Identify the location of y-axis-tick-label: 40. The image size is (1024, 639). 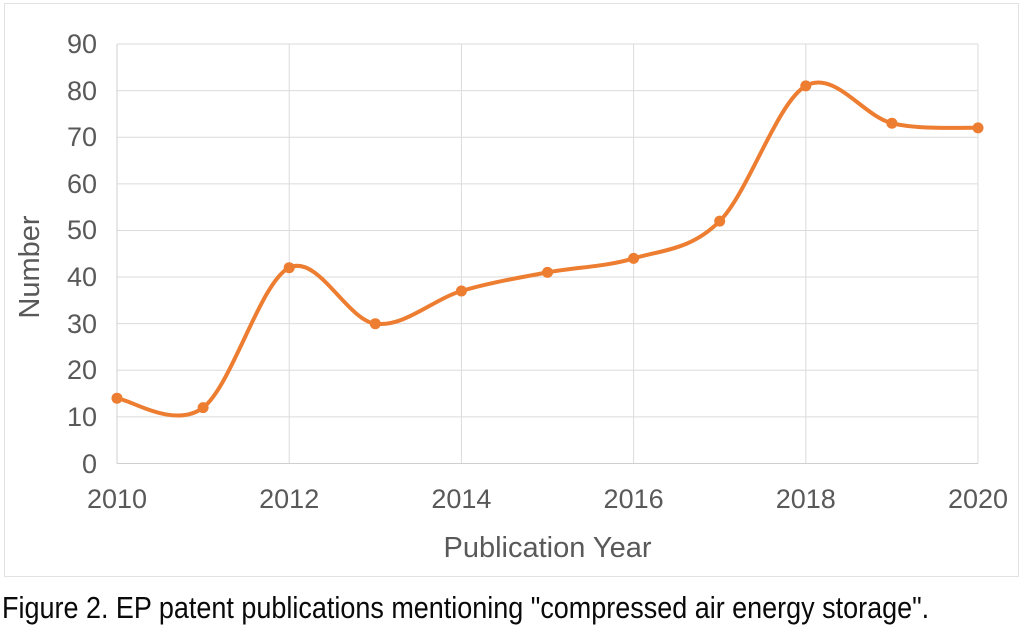
(81, 277).